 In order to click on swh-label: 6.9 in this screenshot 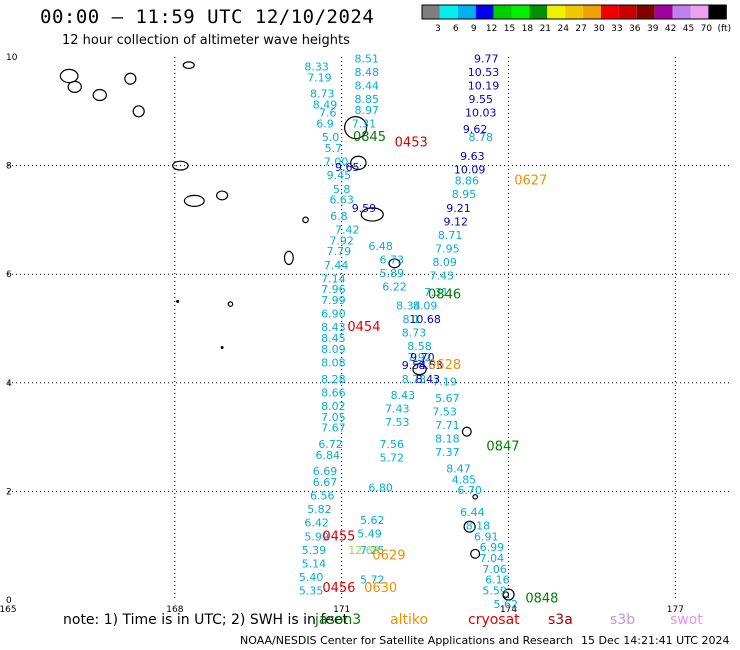, I will do `click(325, 124)`.